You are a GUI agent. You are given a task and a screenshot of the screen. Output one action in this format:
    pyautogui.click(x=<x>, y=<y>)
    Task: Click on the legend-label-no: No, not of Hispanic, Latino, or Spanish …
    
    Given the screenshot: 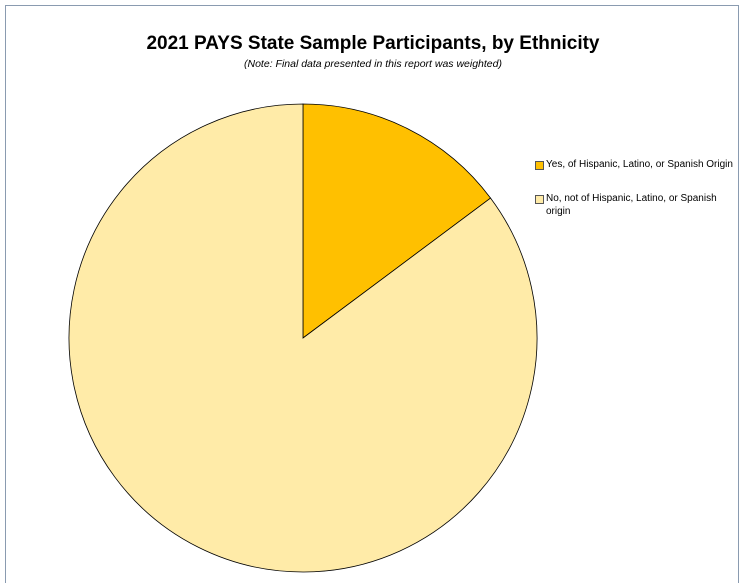 What is the action you would take?
    pyautogui.click(x=631, y=205)
    